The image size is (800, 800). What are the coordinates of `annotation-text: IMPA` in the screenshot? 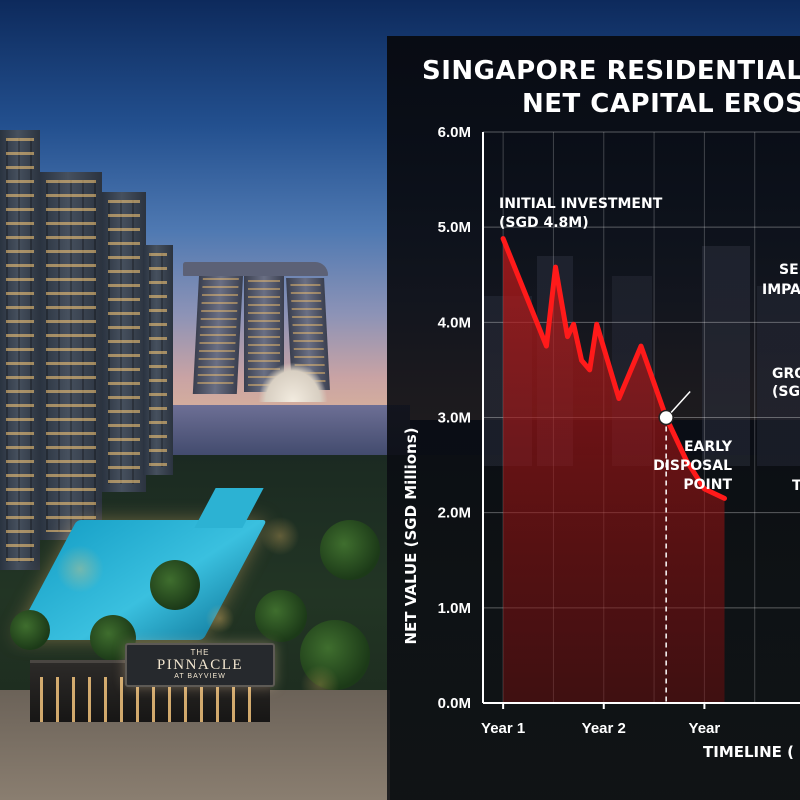 It's located at (781, 290).